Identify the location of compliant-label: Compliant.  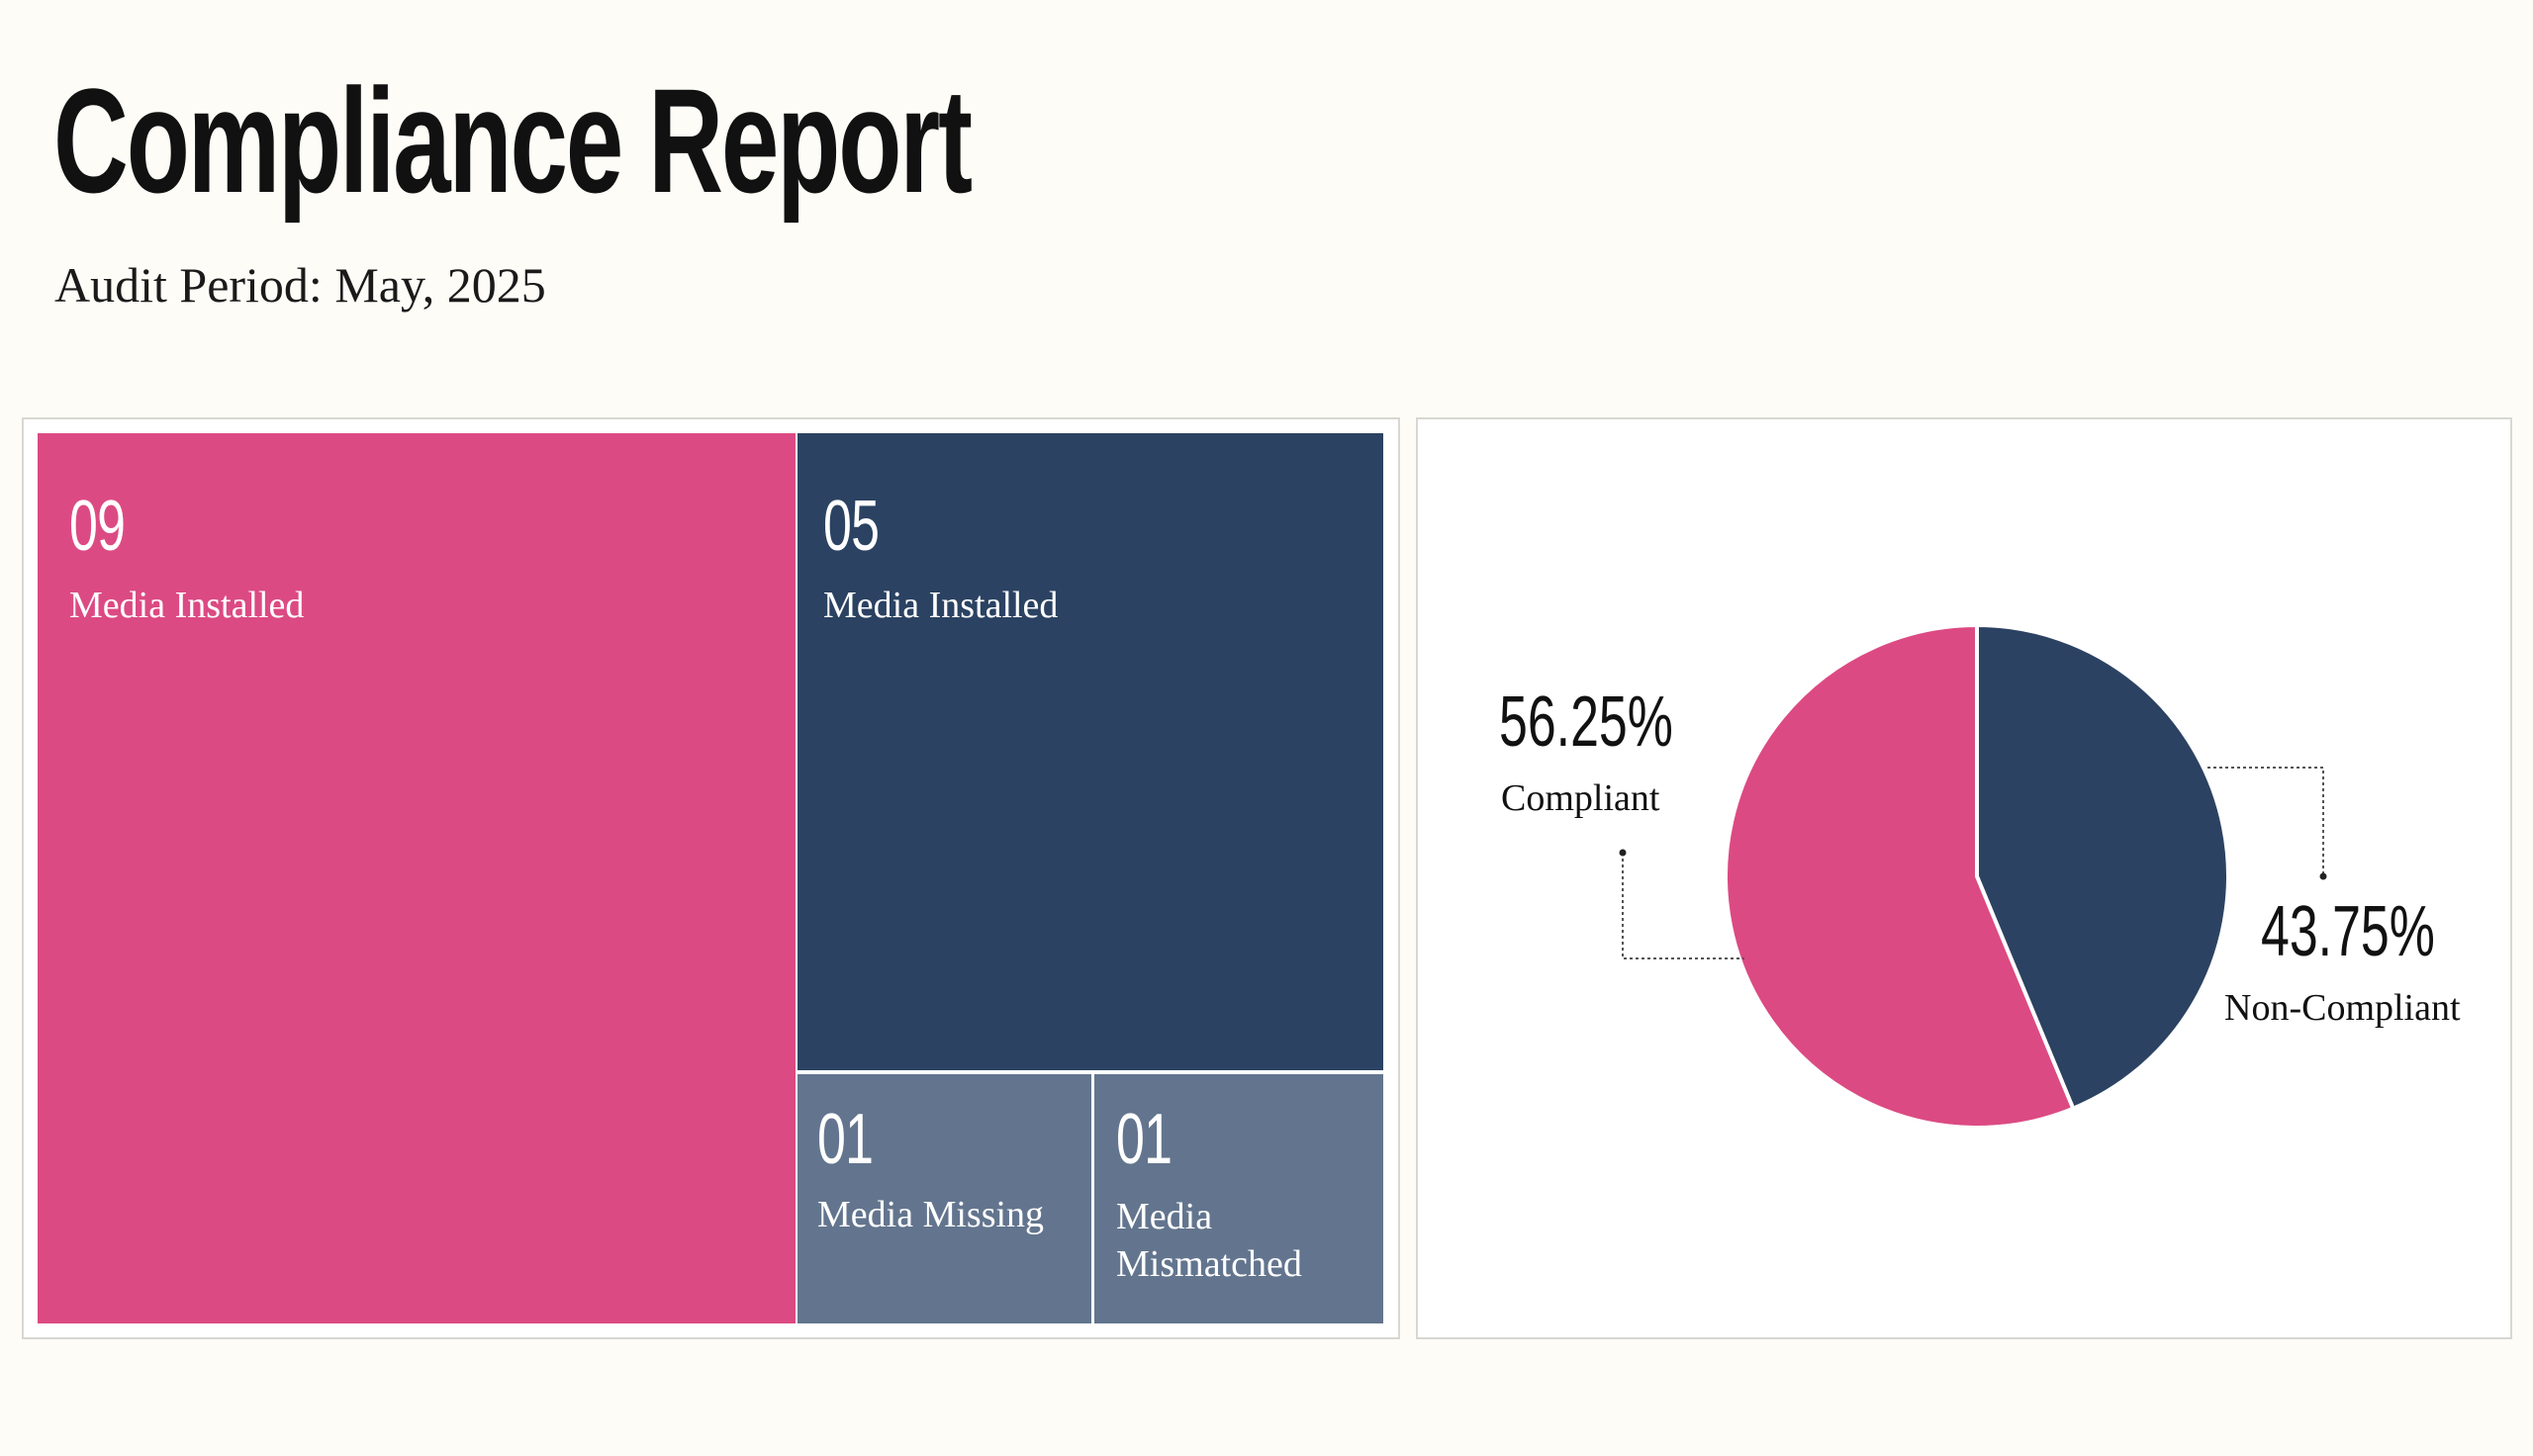
(1580, 798).